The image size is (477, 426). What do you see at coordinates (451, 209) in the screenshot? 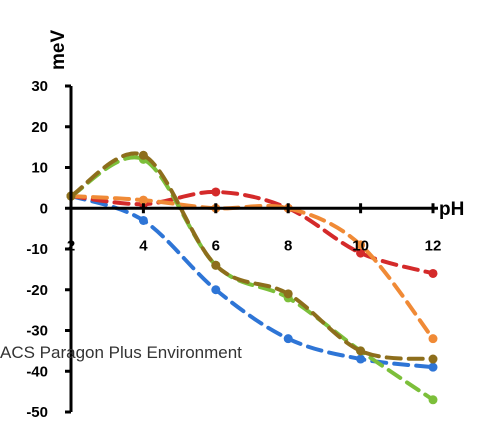
I see `x-axis-title: pH` at bounding box center [451, 209].